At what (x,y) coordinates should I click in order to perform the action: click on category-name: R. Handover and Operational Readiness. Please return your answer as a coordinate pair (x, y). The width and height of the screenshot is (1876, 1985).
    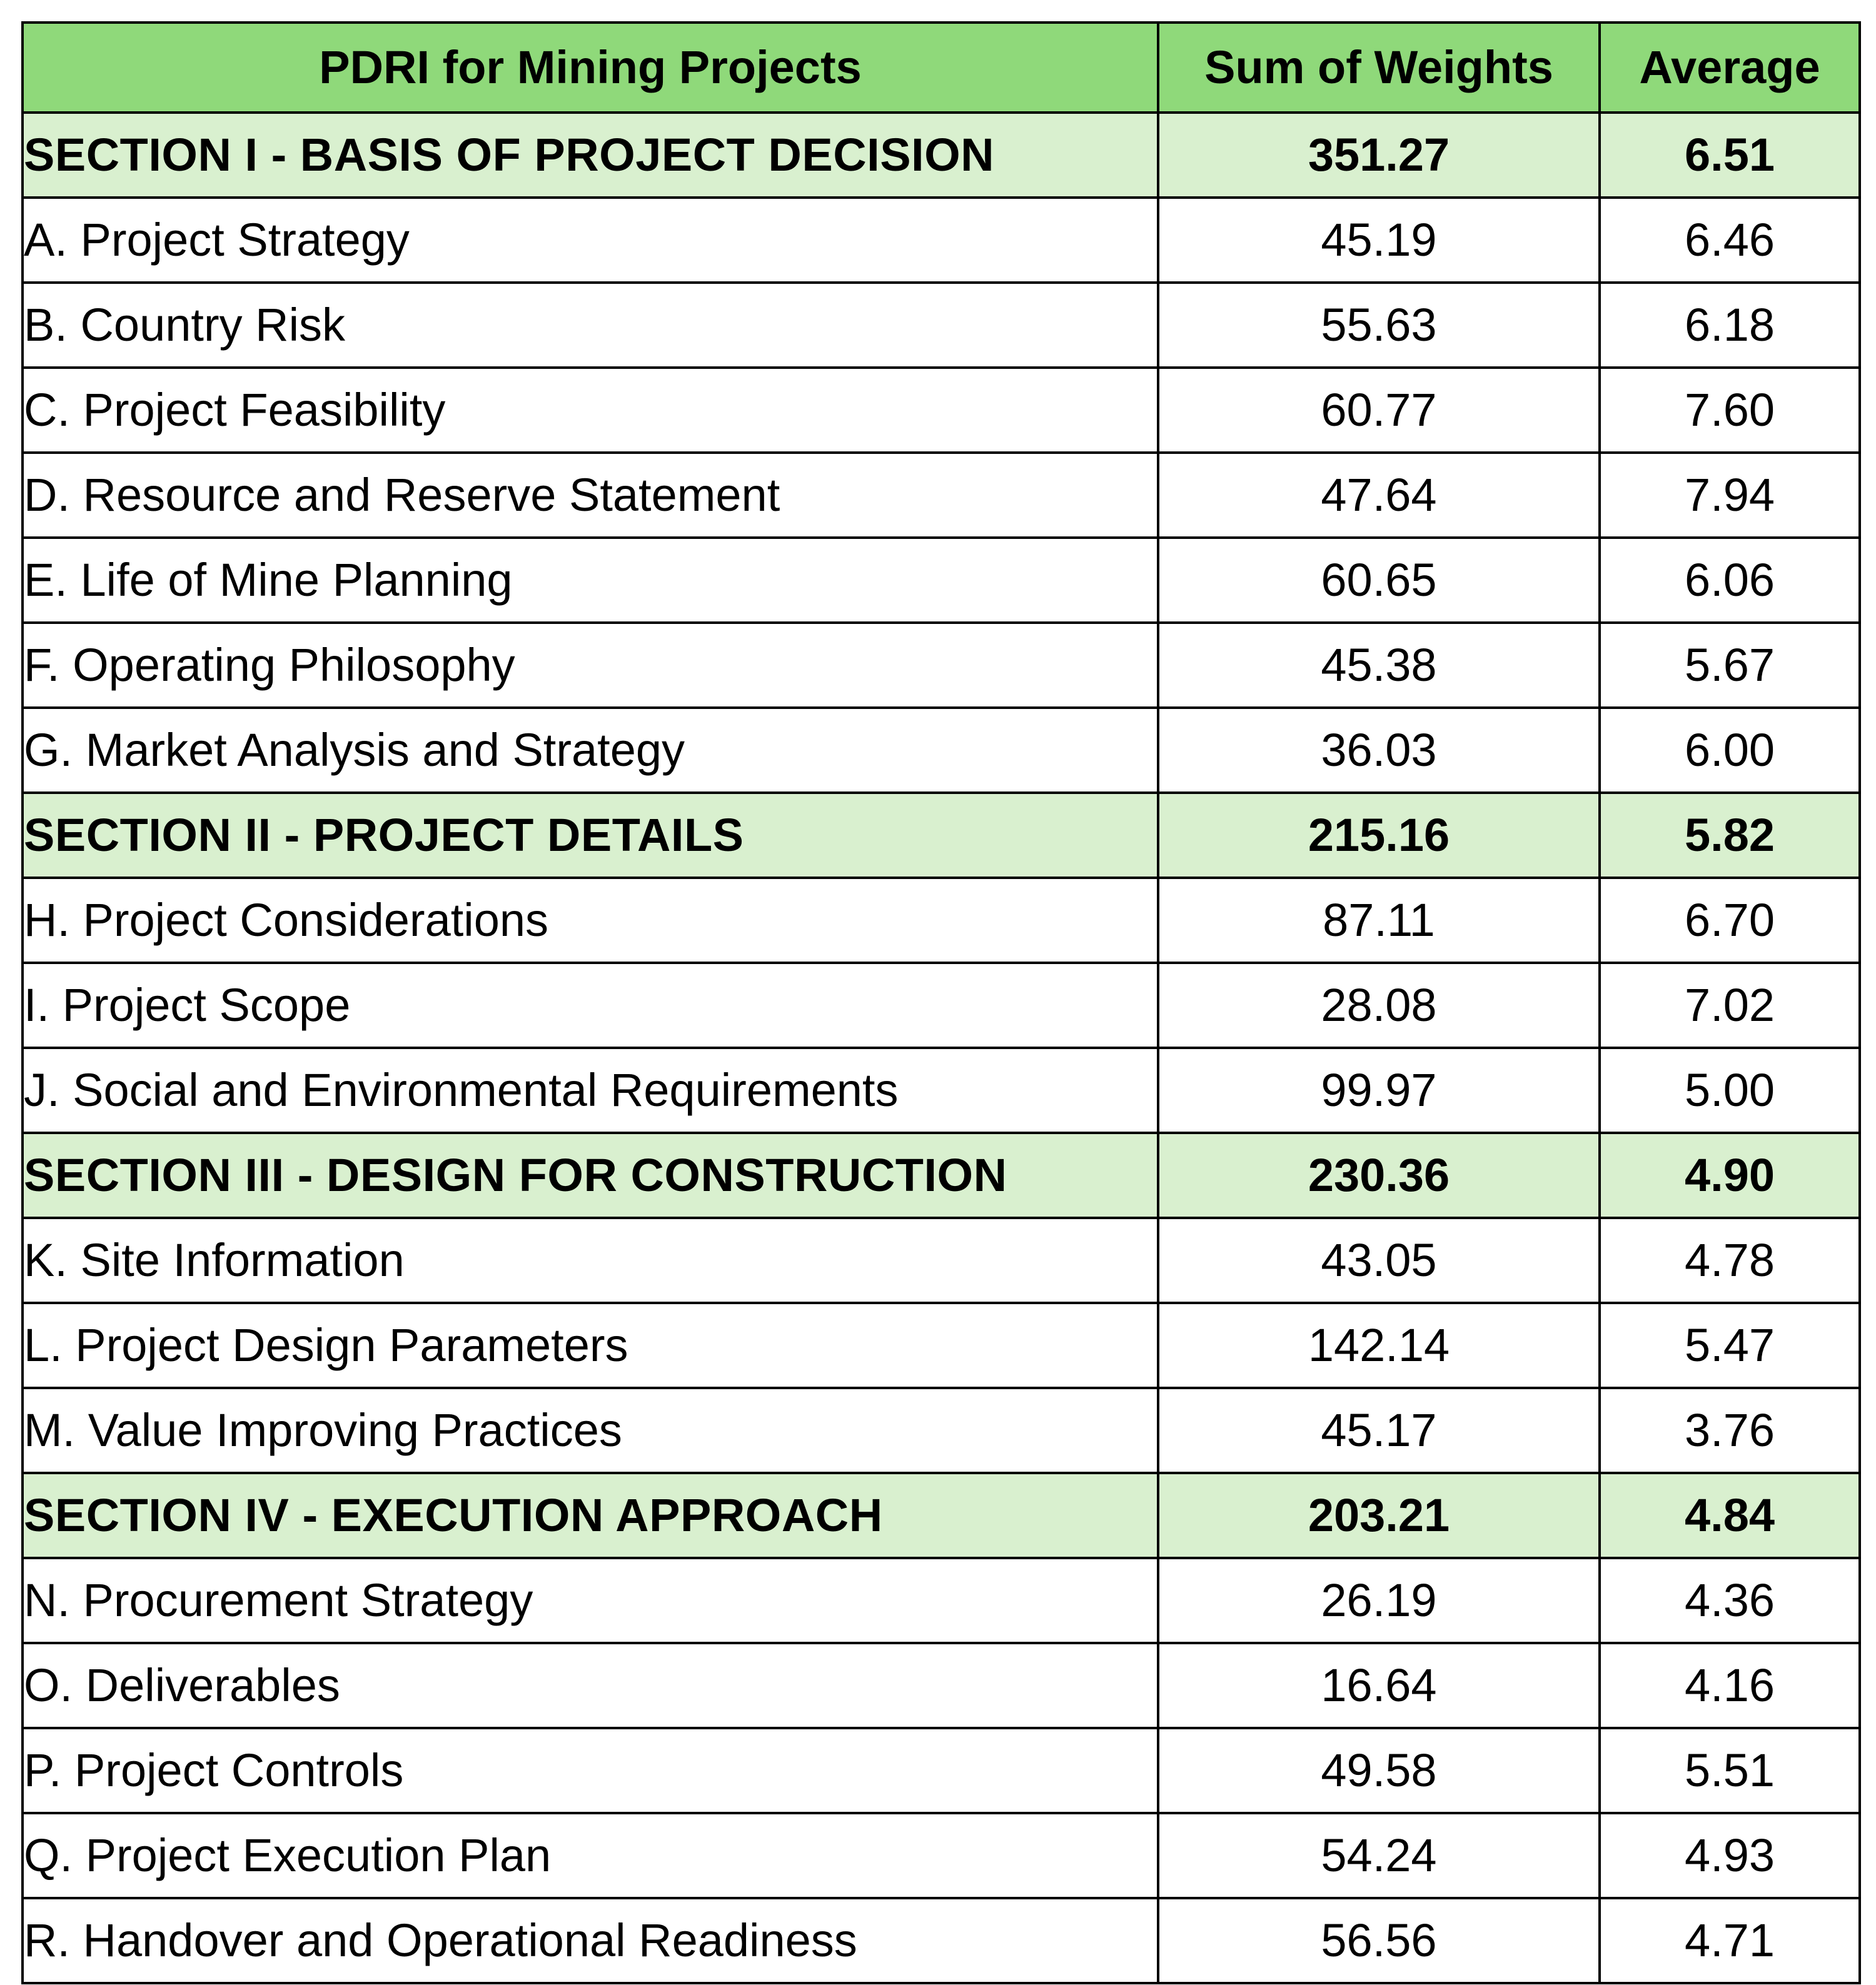
    Looking at the image, I should click on (590, 1940).